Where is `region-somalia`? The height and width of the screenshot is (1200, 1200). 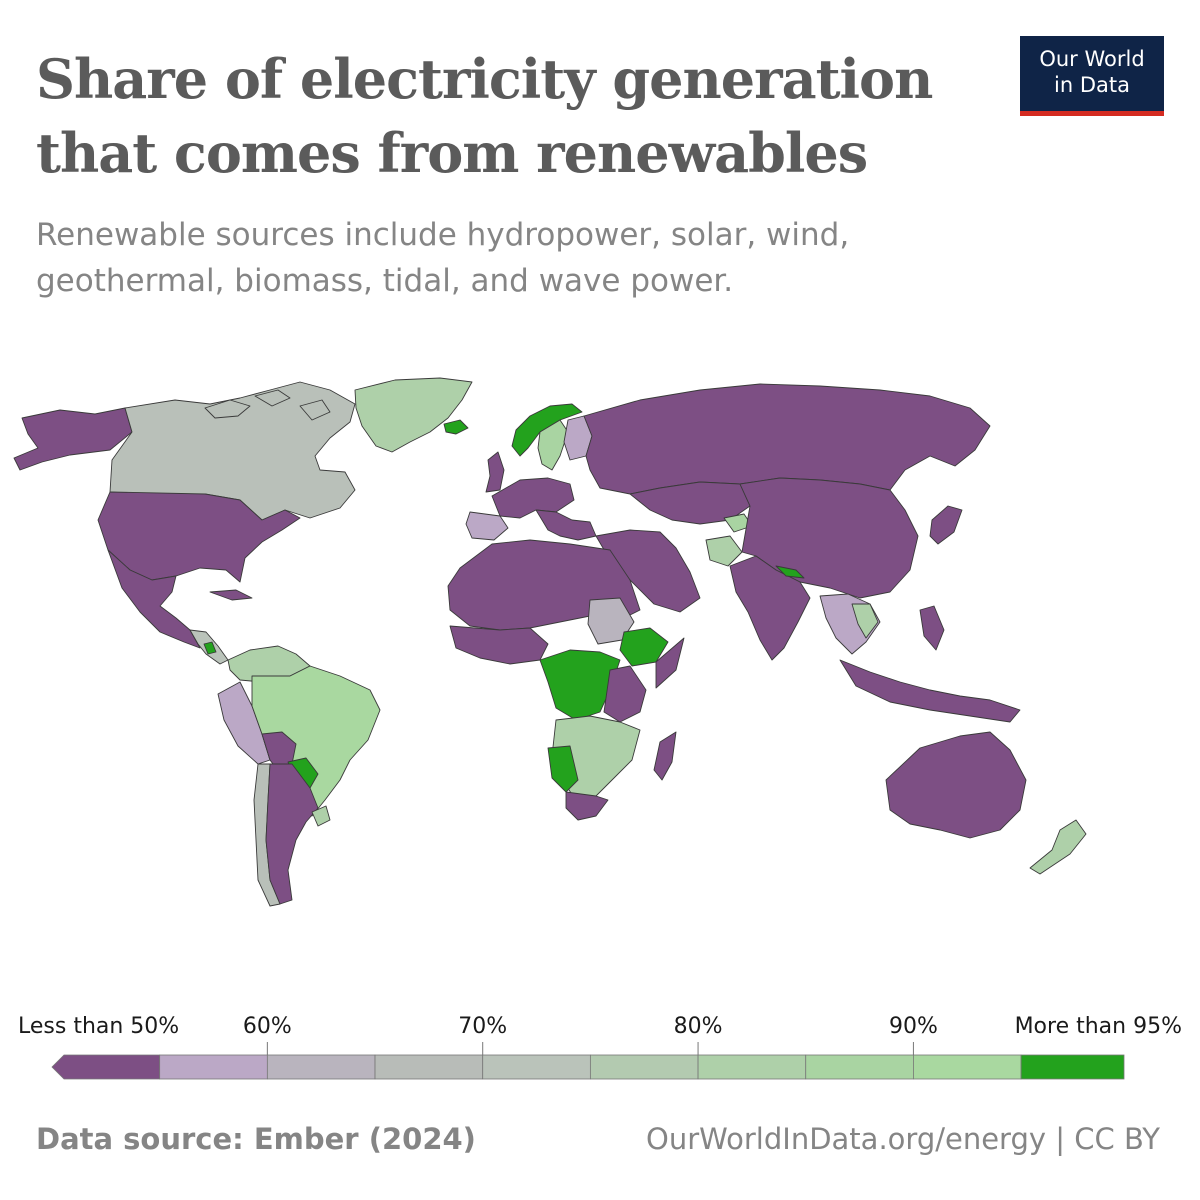
region-somalia is located at coordinates (670, 663).